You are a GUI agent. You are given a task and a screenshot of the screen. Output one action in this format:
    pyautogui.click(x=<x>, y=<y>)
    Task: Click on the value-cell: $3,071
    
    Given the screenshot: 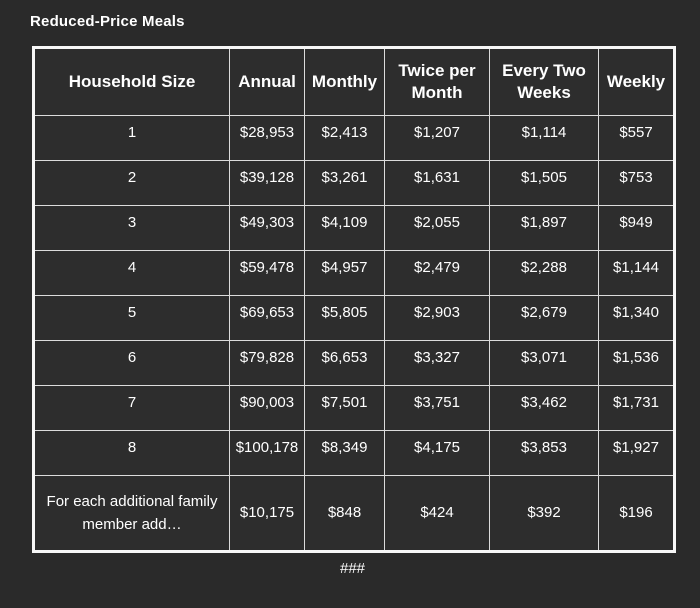 What is the action you would take?
    pyautogui.click(x=544, y=363)
    